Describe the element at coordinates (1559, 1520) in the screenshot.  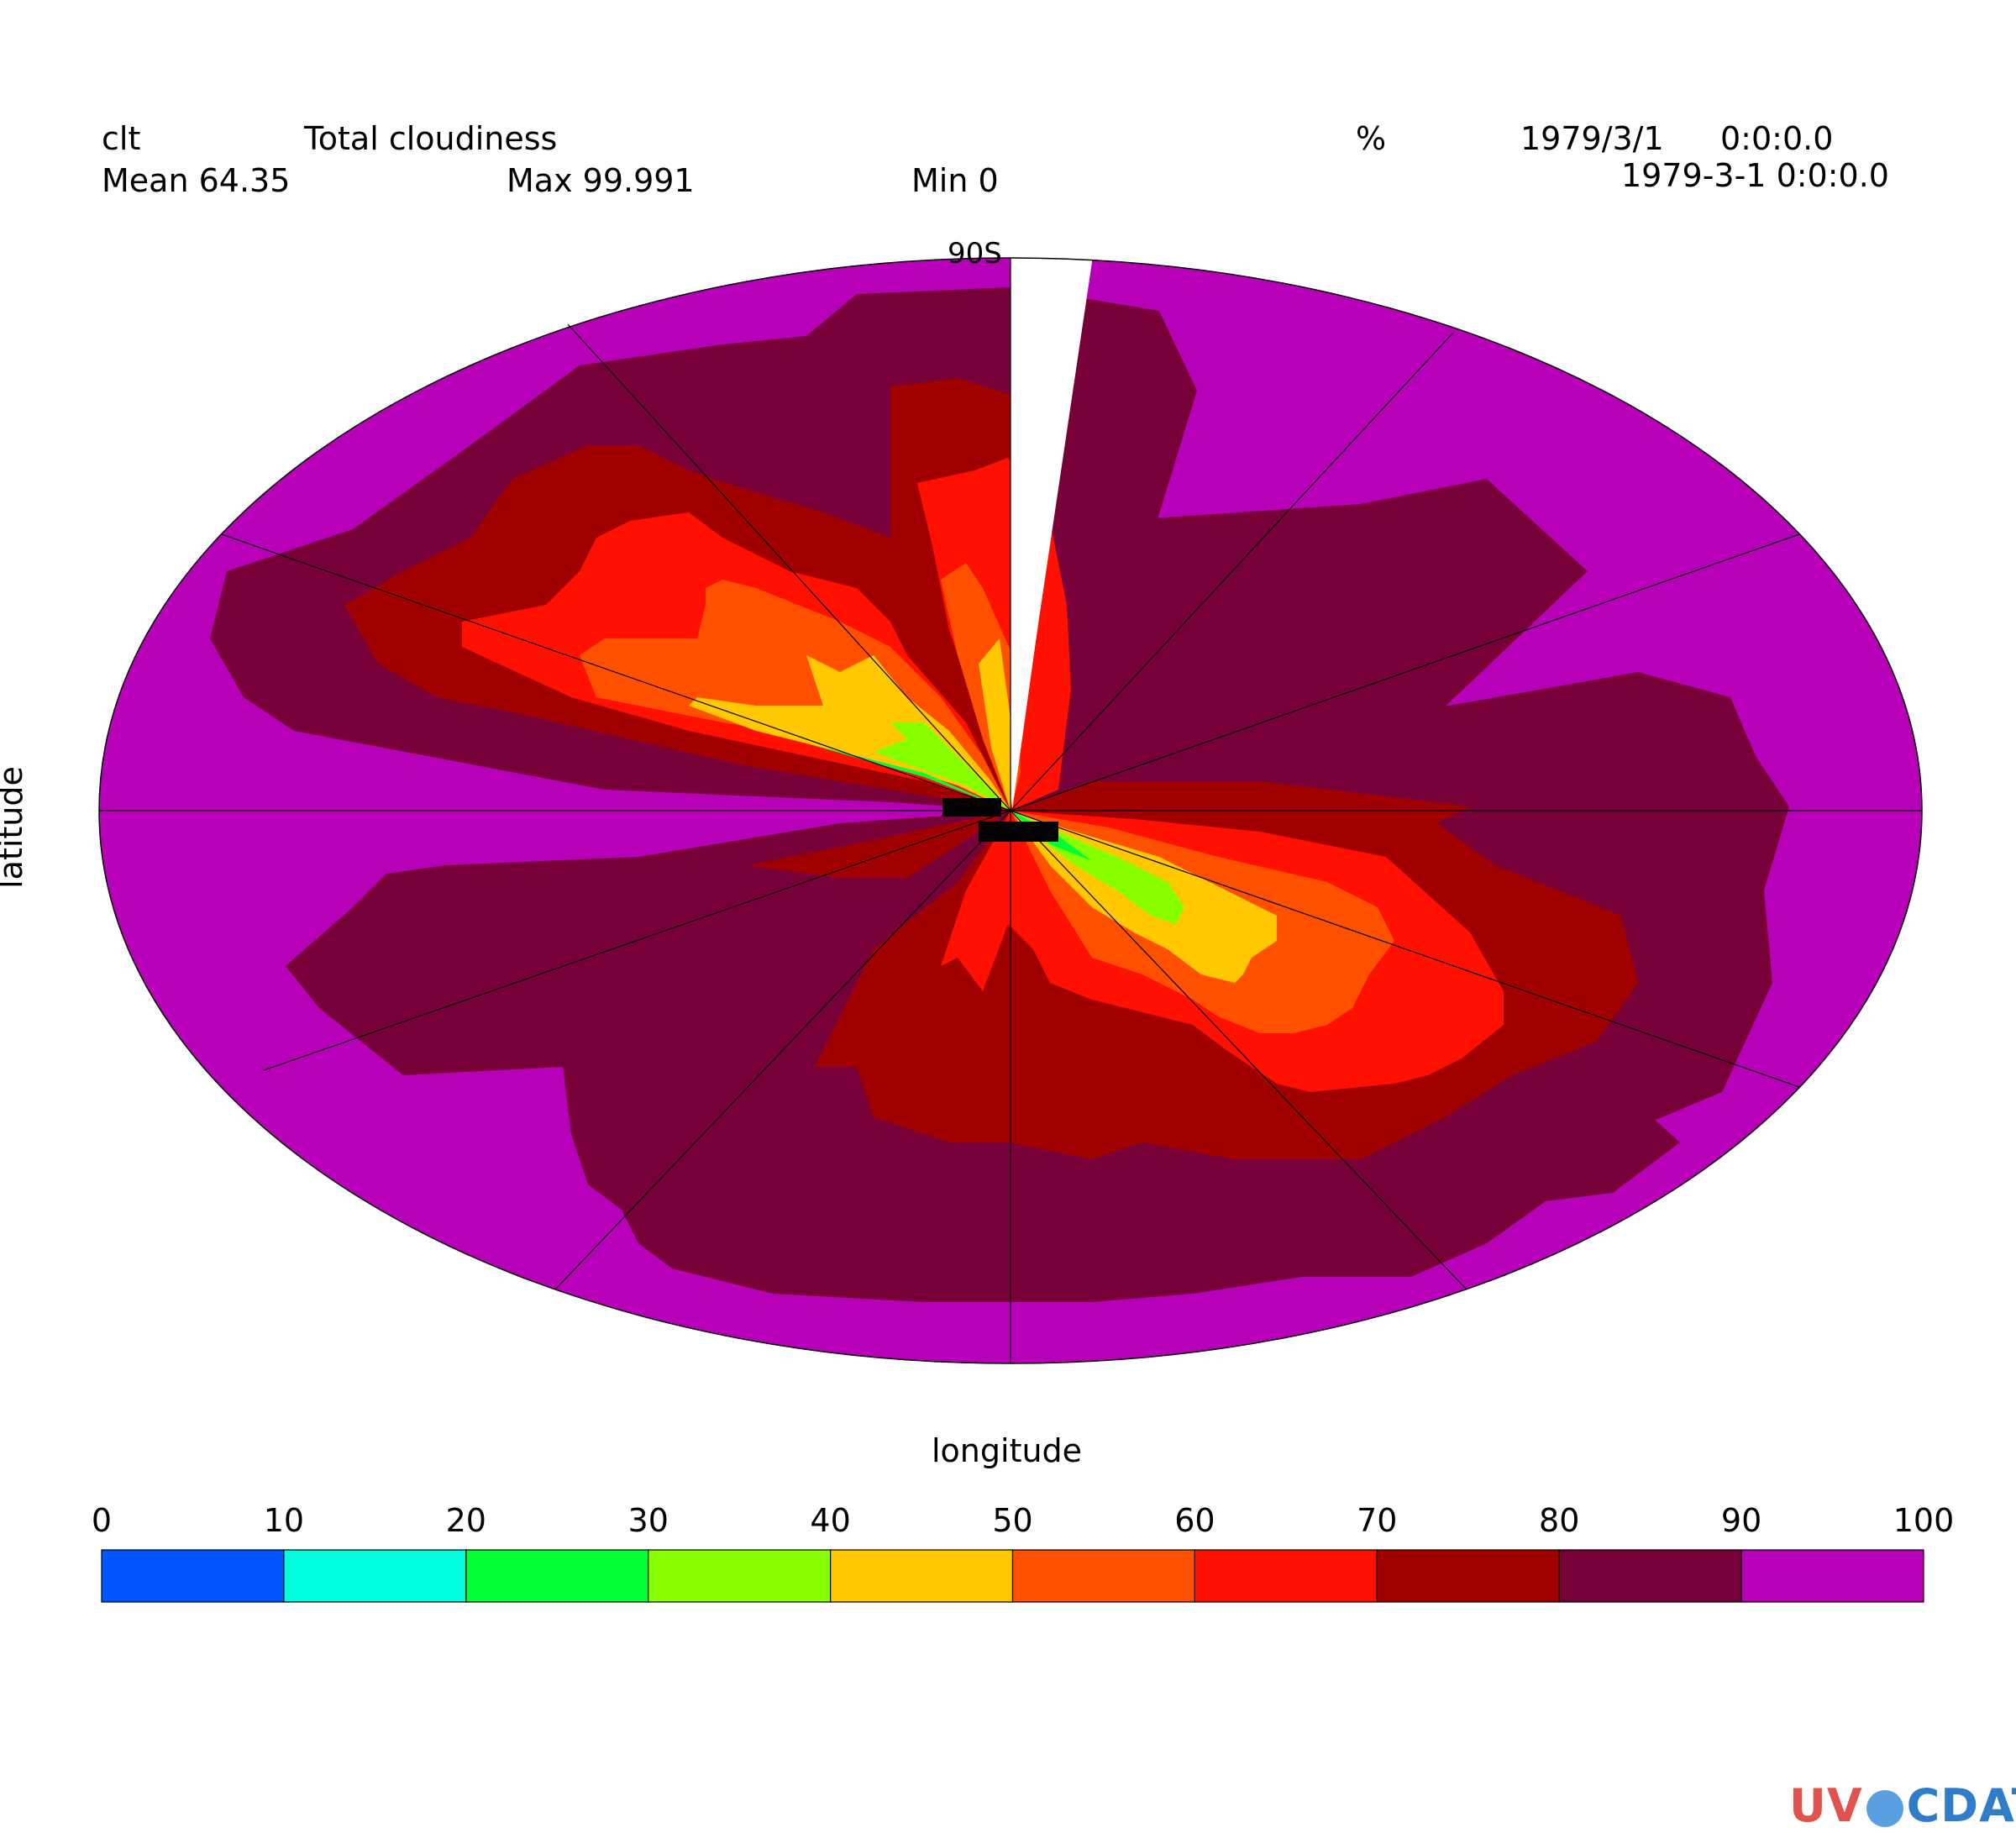
I see `colorbar-tick-label: 80` at that location.